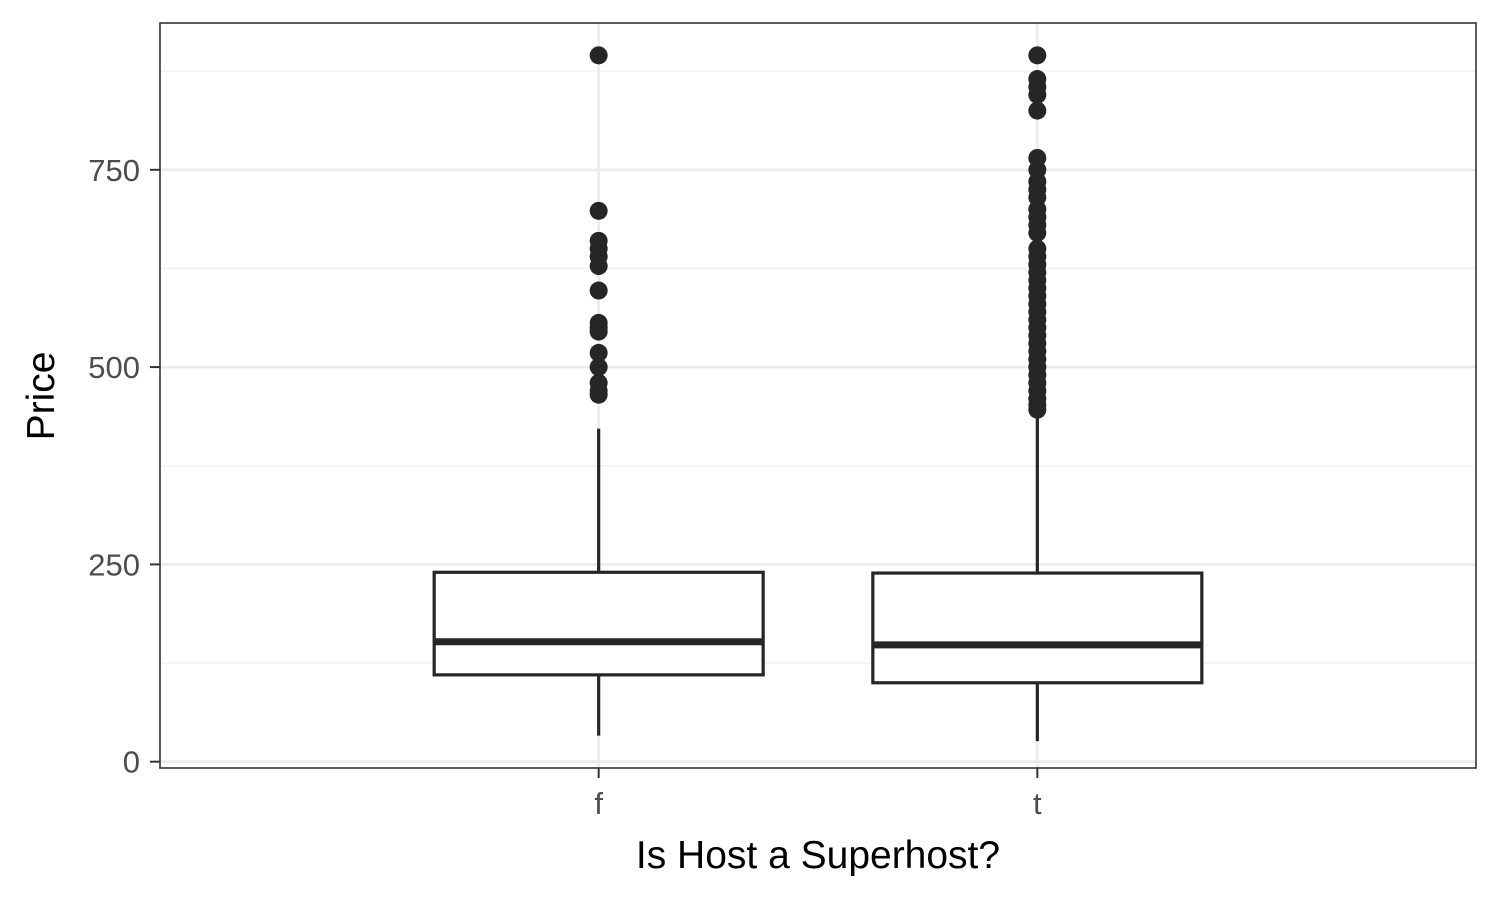 This screenshot has width=1500, height=900. Describe the element at coordinates (598, 803) in the screenshot. I see `x-tick-label: f` at that location.